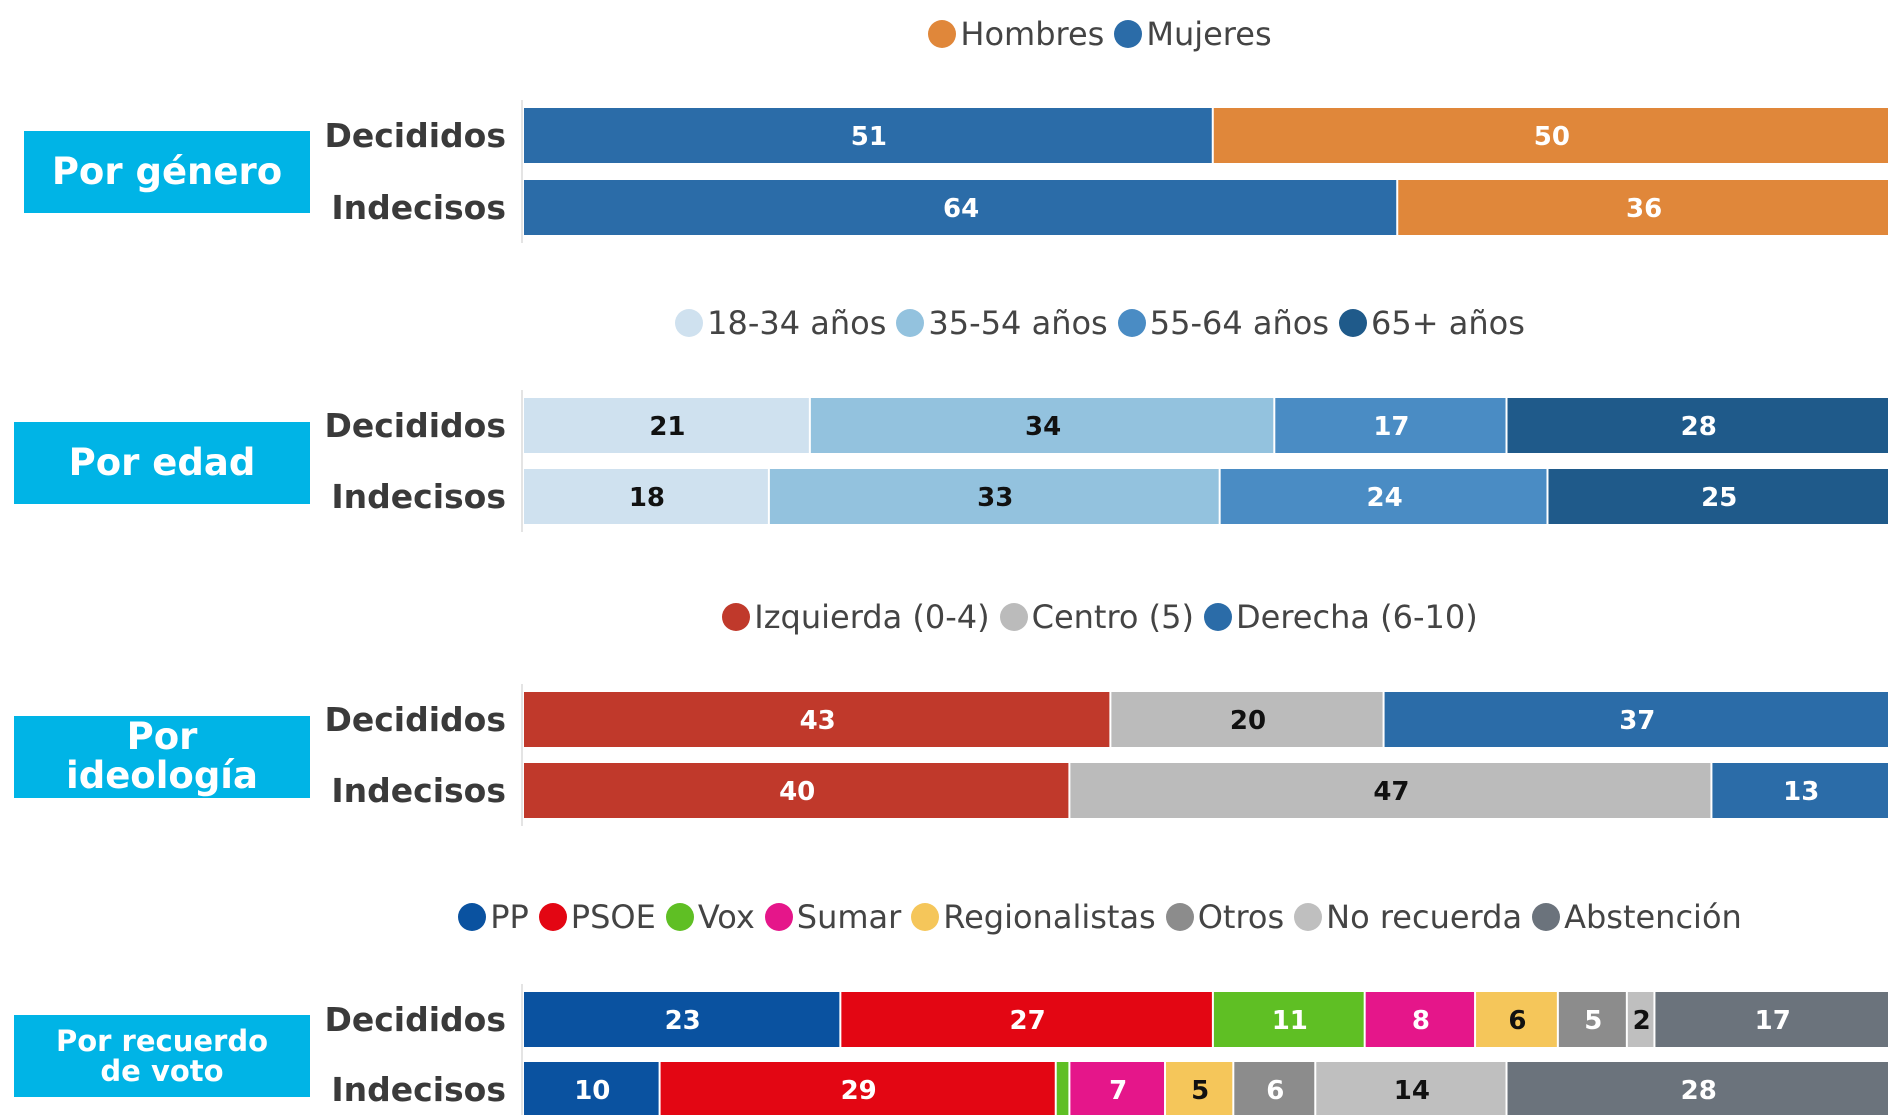  What do you see at coordinates (1412, 1091) in the screenshot?
I see `value-label: 14` at bounding box center [1412, 1091].